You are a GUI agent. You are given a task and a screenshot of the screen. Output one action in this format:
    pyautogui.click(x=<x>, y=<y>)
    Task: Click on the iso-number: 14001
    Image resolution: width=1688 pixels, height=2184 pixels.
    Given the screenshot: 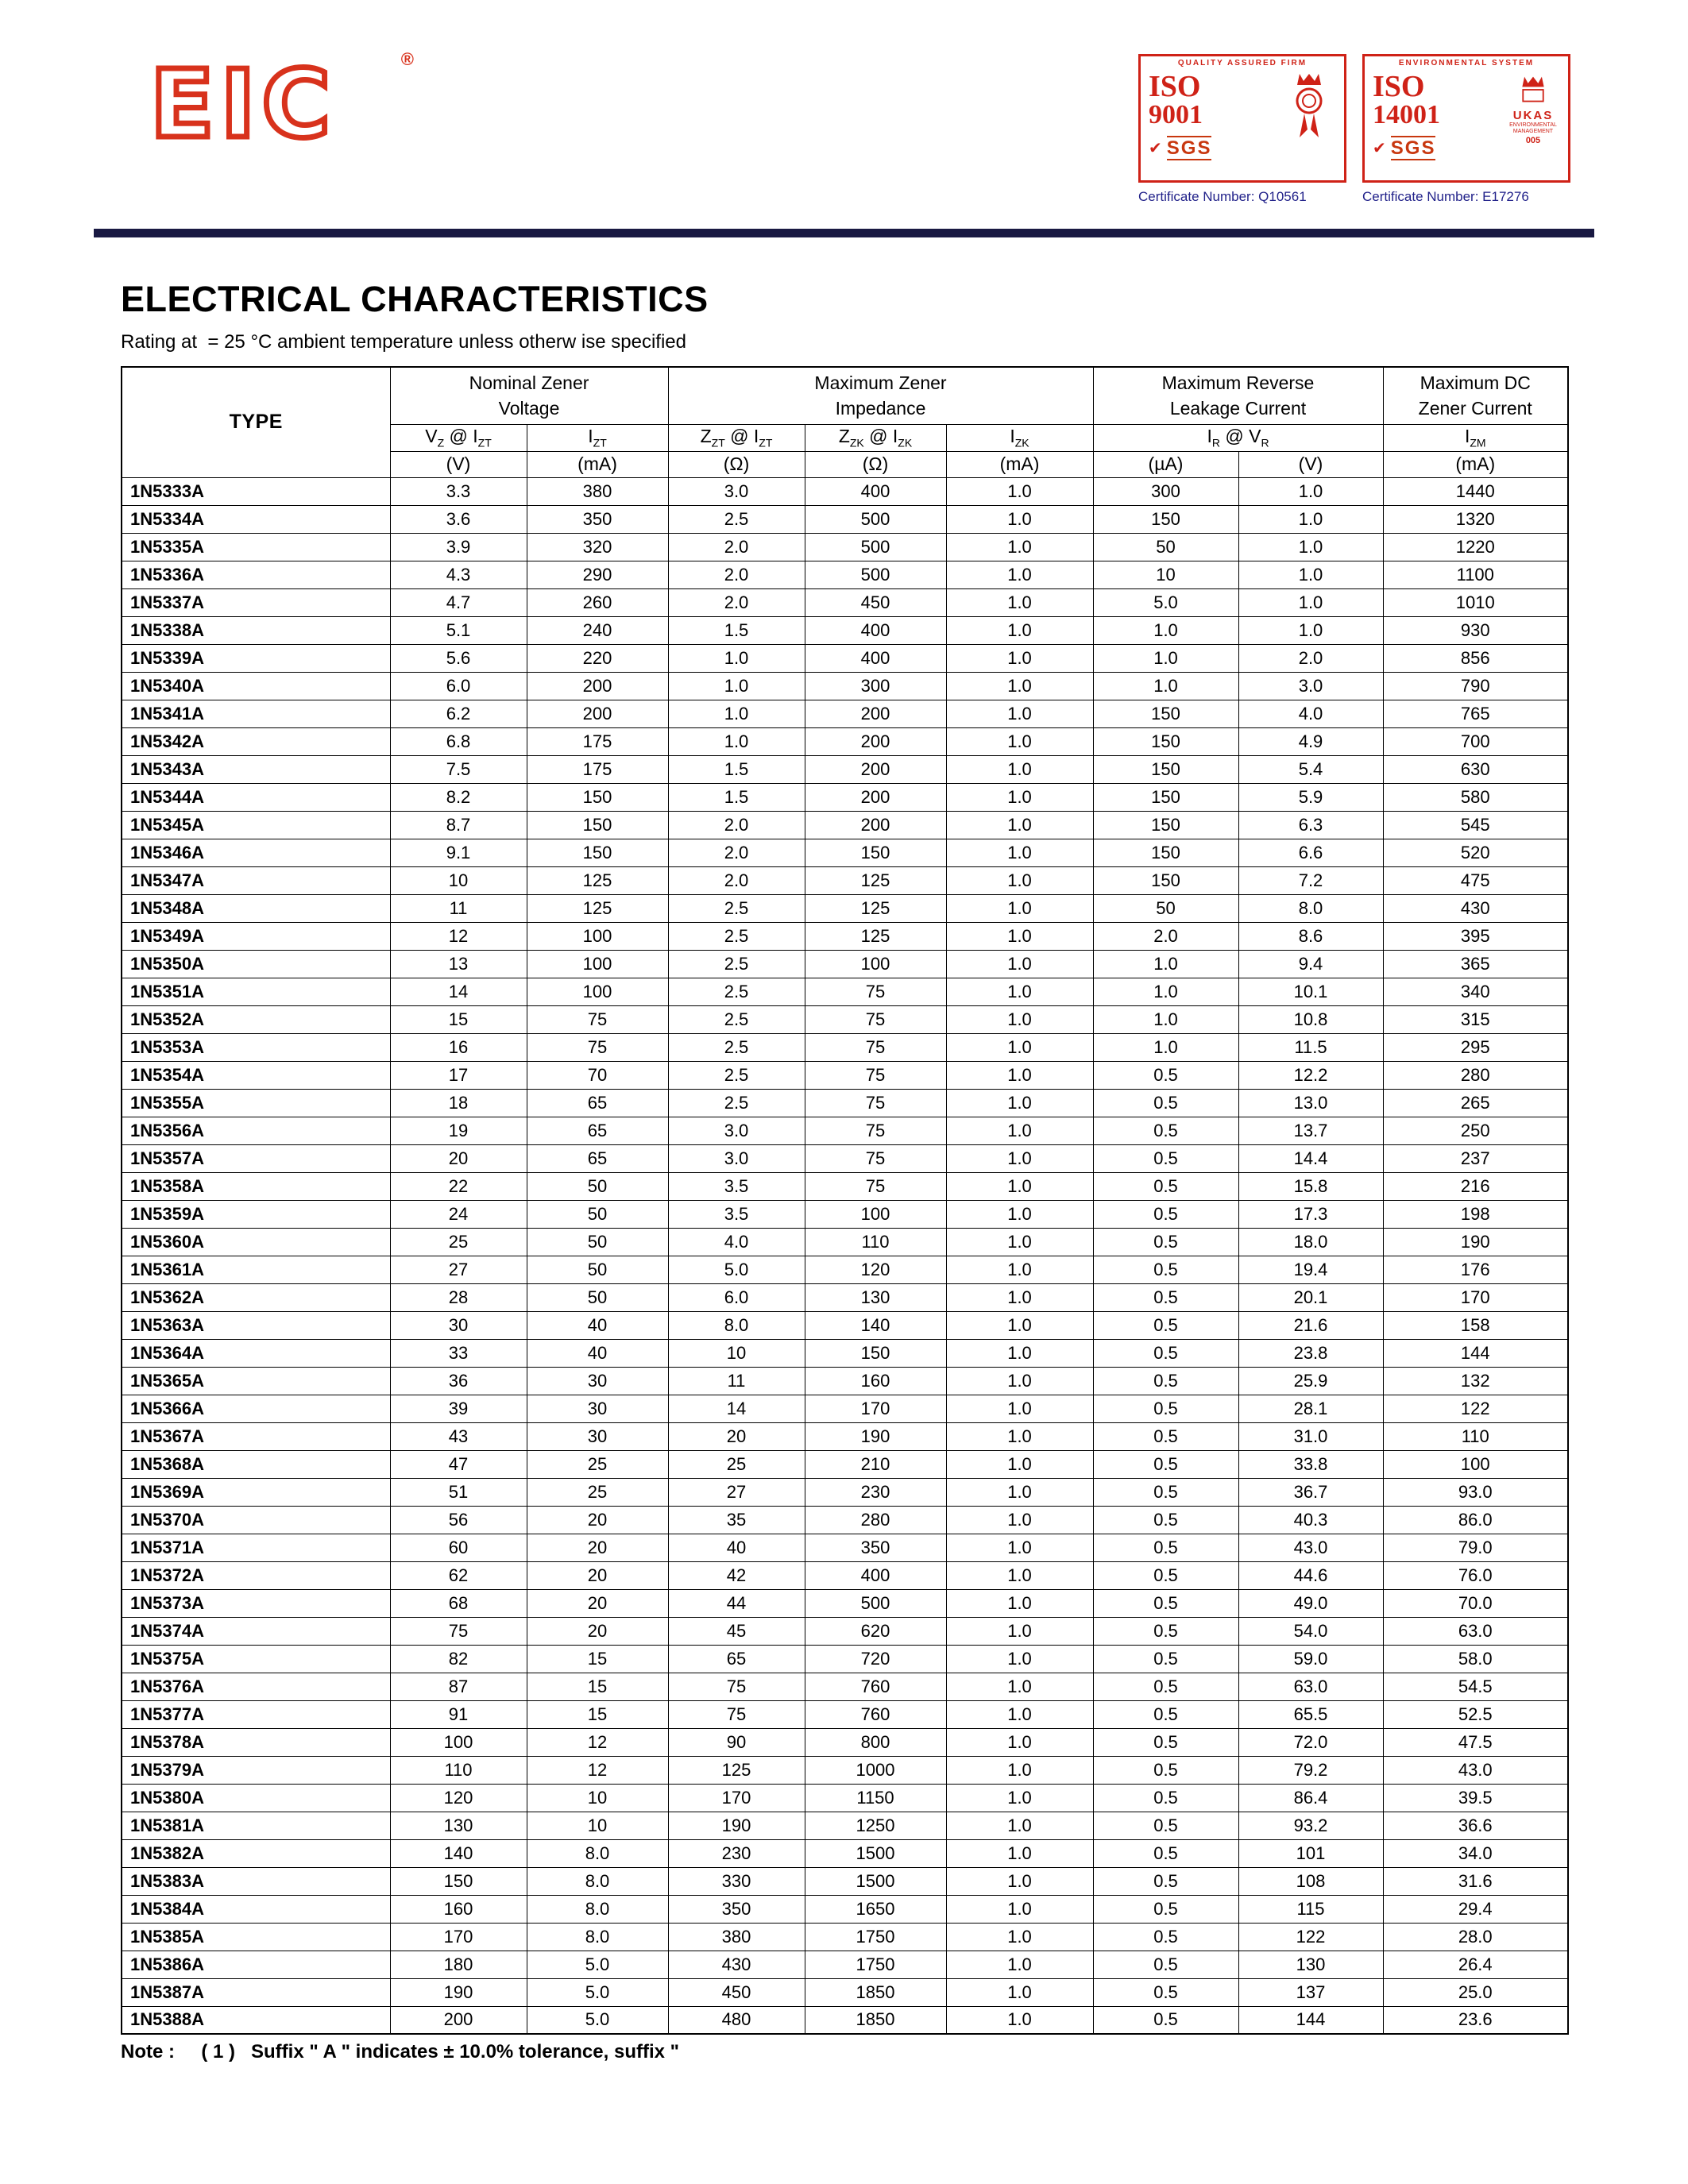 What is the action you would take?
    pyautogui.click(x=1406, y=115)
    